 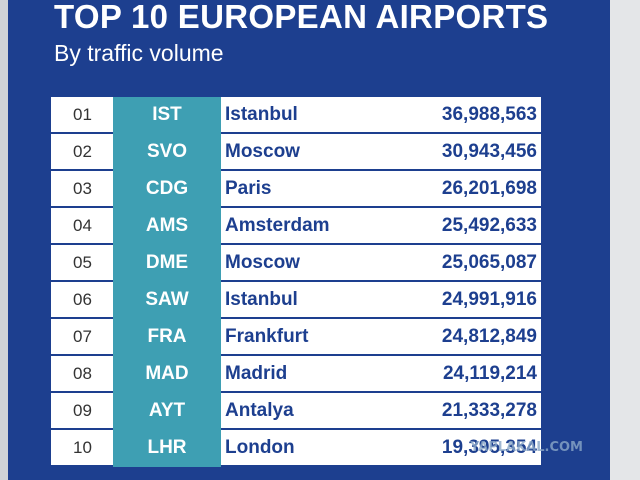 I want to click on table-row: 09 AYT Antalya 21,333,278, so click(x=296, y=411).